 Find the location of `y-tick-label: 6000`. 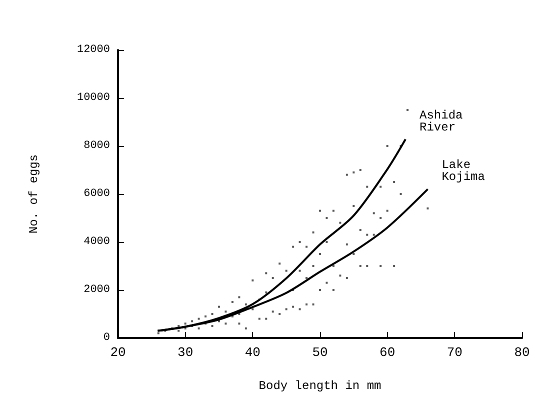

y-tick-label: 6000 is located at coordinates (97, 194).